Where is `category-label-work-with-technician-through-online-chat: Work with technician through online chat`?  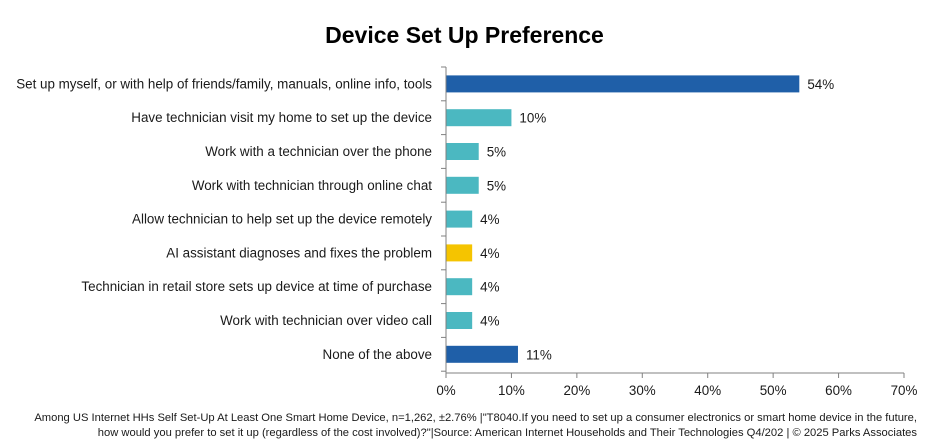 category-label-work-with-technician-through-online-chat: Work with technician through online chat is located at coordinates (312, 185).